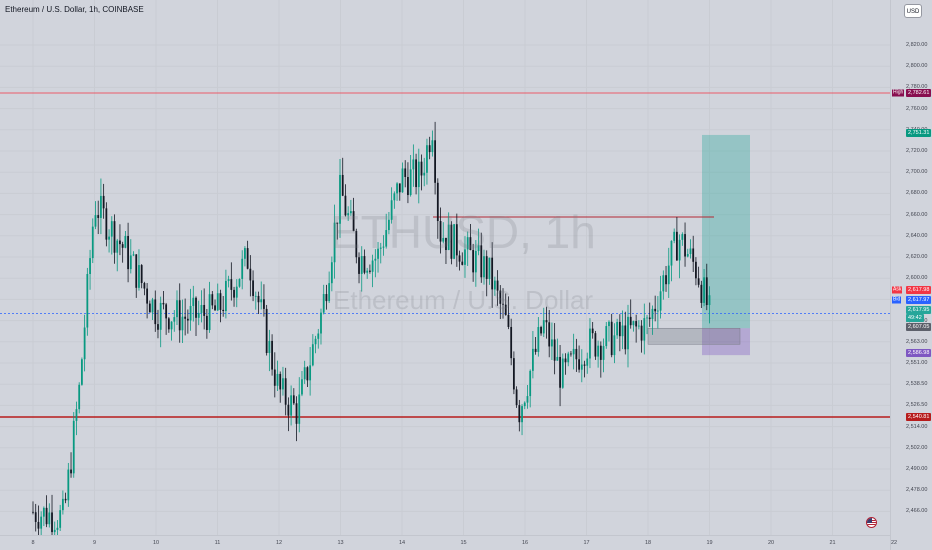 The image size is (932, 550). Describe the element at coordinates (913, 11) in the screenshot. I see `currency-button: USD` at that location.